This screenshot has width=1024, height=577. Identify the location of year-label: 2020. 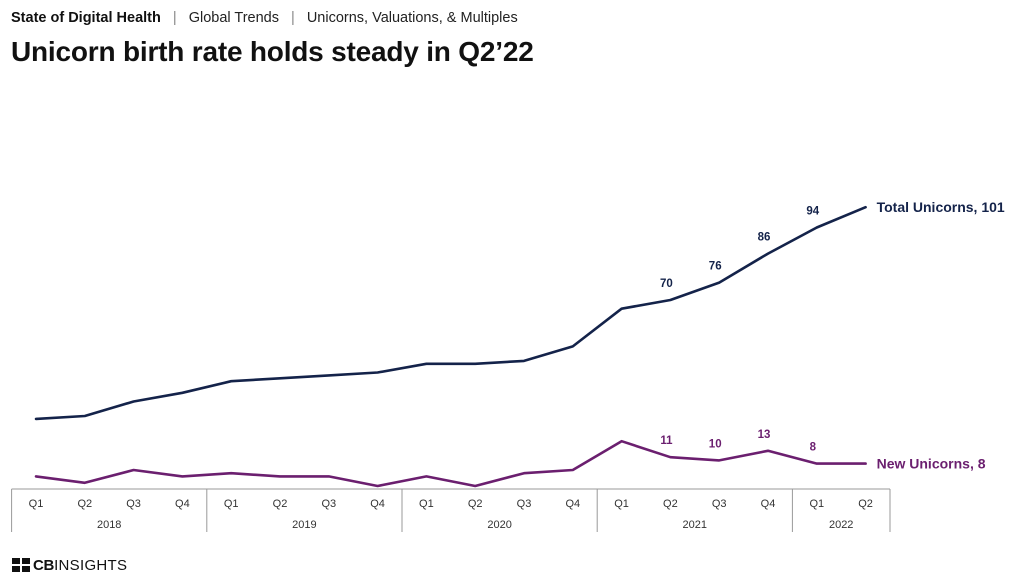
(499, 525).